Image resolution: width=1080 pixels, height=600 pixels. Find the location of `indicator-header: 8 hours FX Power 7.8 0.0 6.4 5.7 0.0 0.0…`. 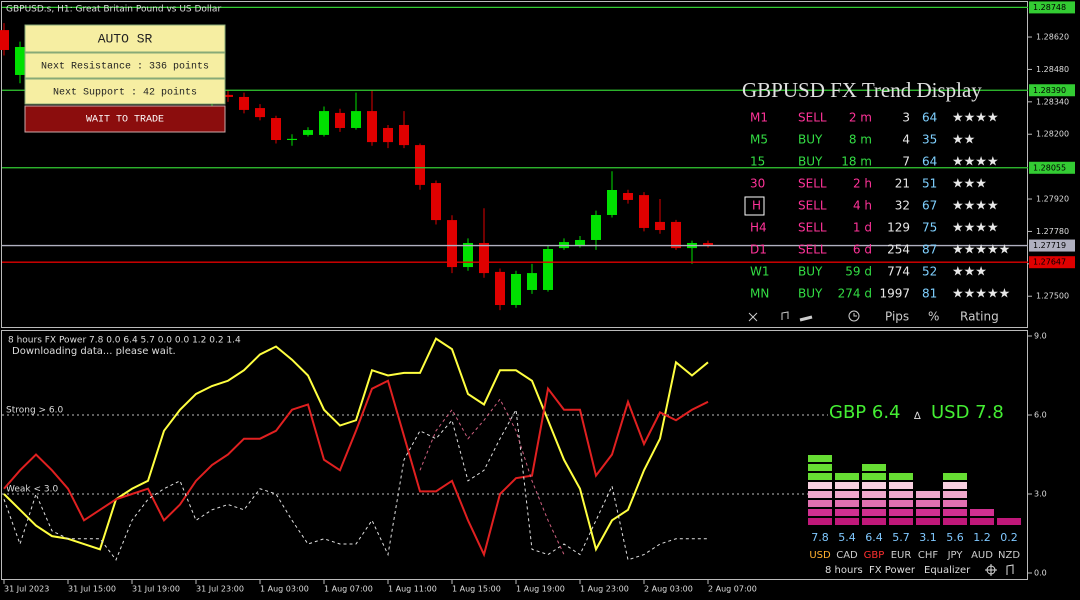

indicator-header: 8 hours FX Power 7.8 0.0 6.4 5.7 0.0 0.0… is located at coordinates (124, 341).